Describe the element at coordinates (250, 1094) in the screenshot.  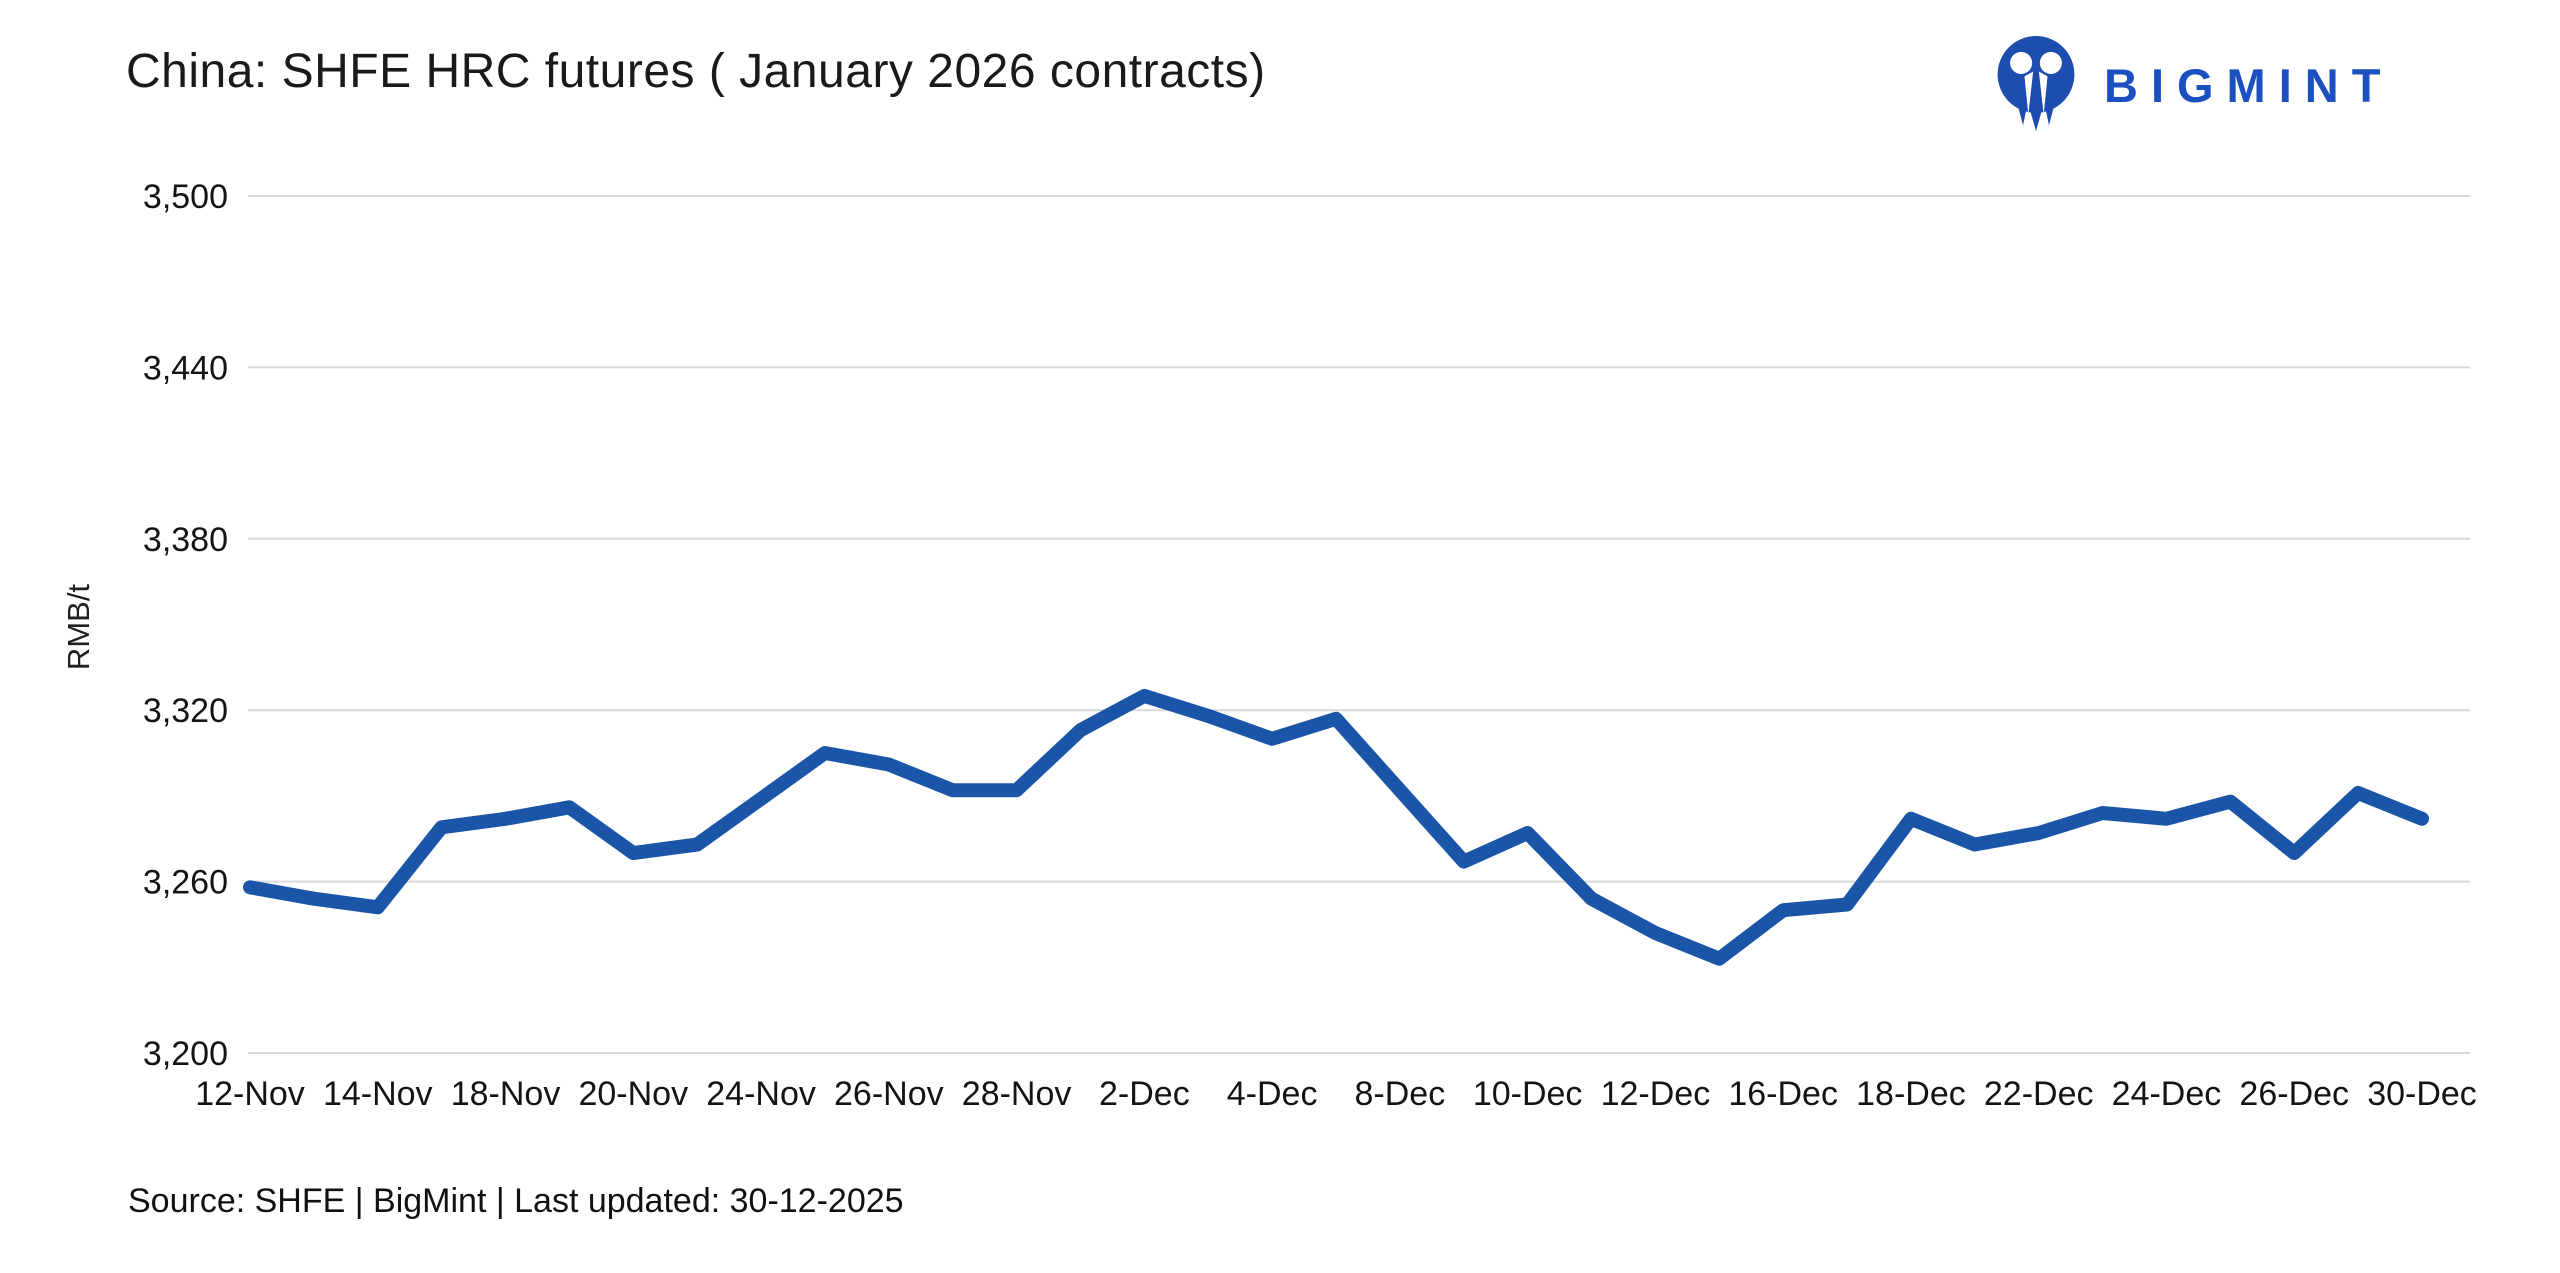
I see `x-tick-label: 12-Nov` at that location.